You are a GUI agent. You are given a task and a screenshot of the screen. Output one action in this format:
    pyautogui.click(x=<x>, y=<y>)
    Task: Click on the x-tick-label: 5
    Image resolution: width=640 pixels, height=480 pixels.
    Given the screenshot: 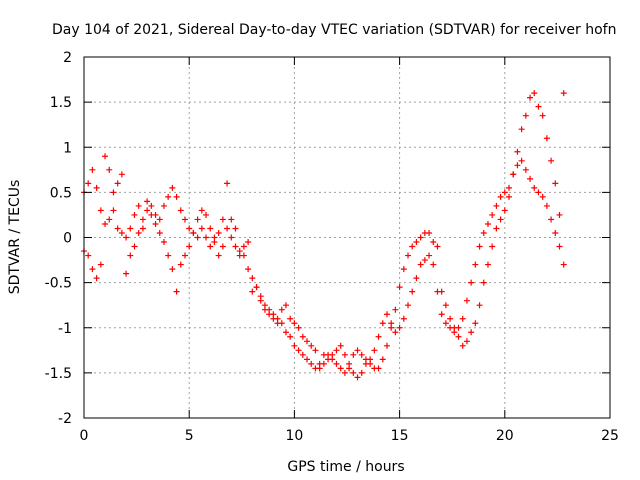 What is the action you would take?
    pyautogui.click(x=189, y=436)
    